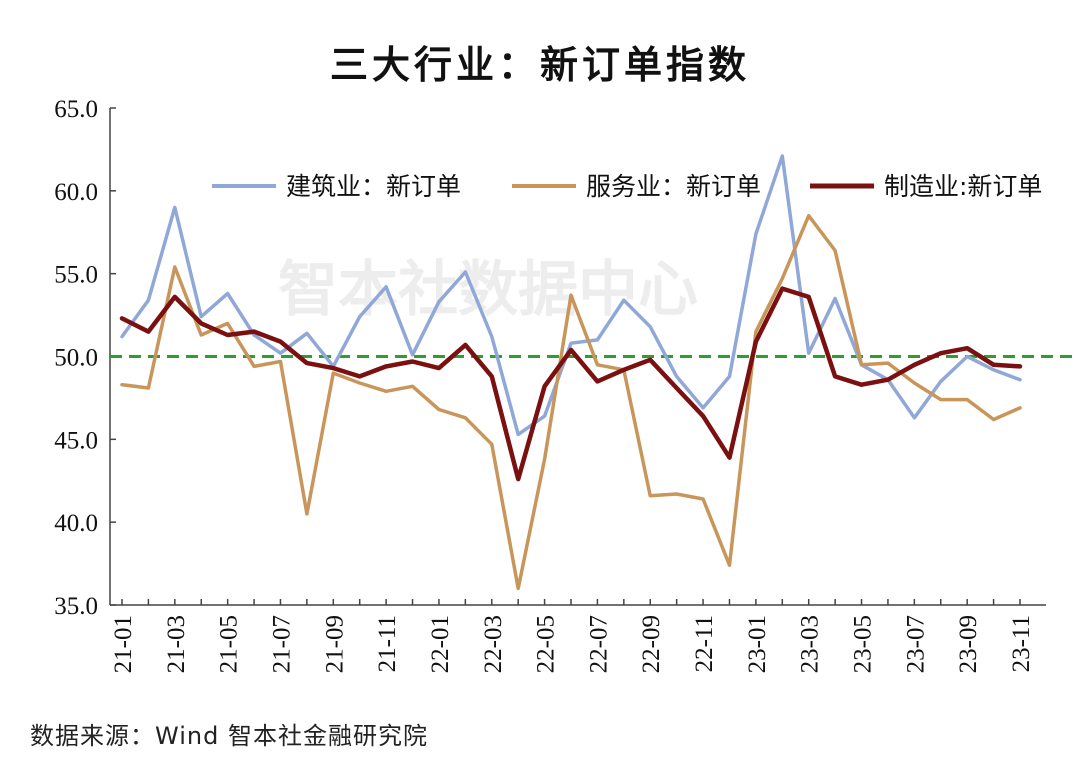  I want to click on y-tick-label: 35.0, so click(76, 606).